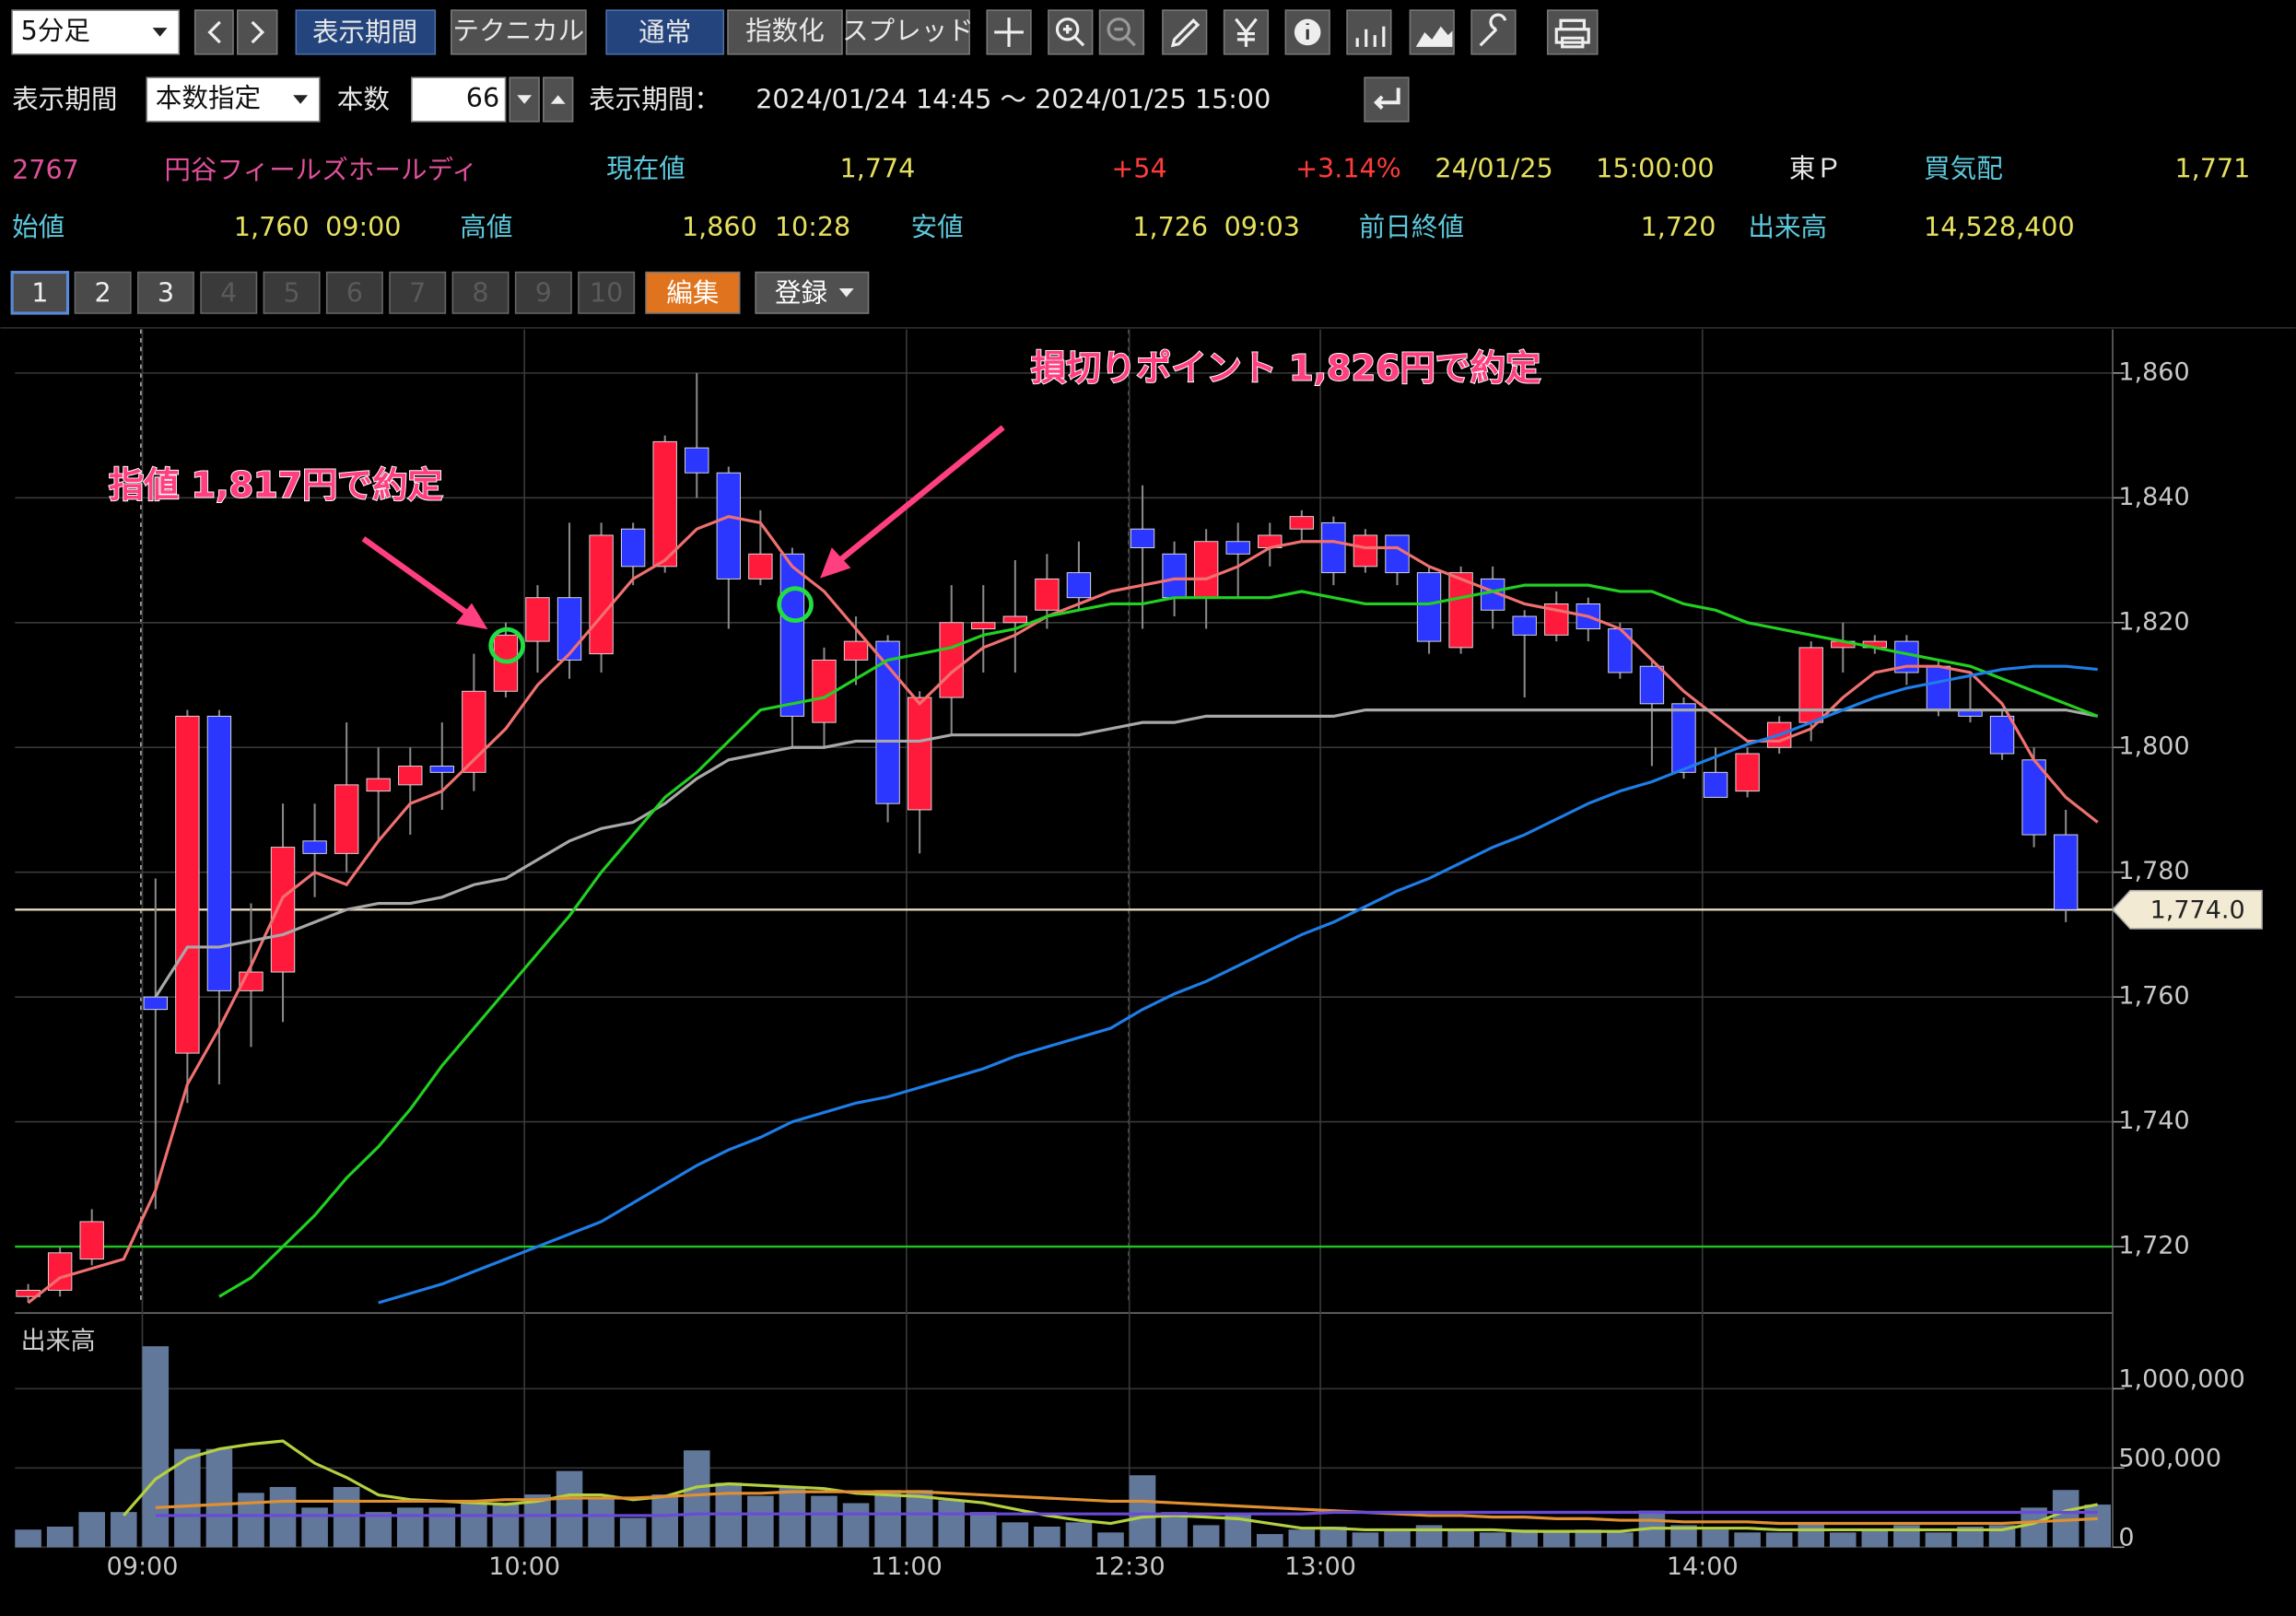 This screenshot has height=1616, width=2296. What do you see at coordinates (2126, 1537) in the screenshot?
I see `y-tick-label: 0` at bounding box center [2126, 1537].